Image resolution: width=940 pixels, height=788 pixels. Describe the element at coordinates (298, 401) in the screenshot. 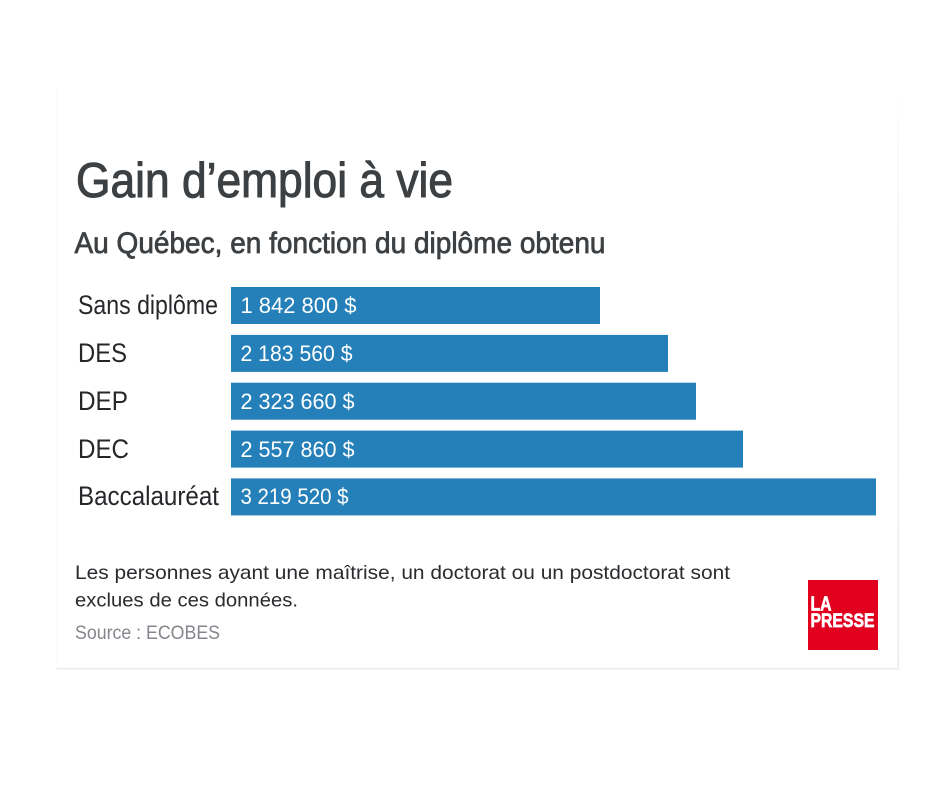

I see `svg-text: 2 323 660 $` at that location.